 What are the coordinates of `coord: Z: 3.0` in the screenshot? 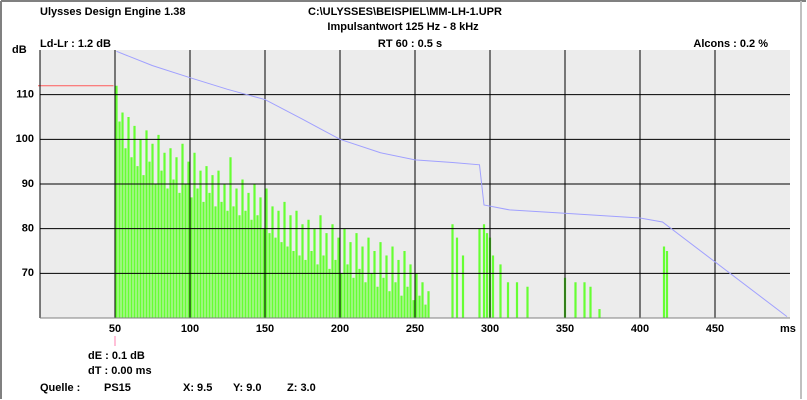 It's located at (301, 388).